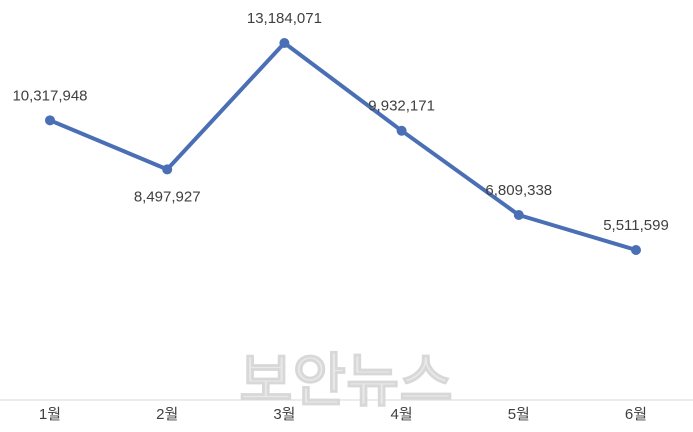  I want to click on x-tick-label: 6월, so click(636, 414).